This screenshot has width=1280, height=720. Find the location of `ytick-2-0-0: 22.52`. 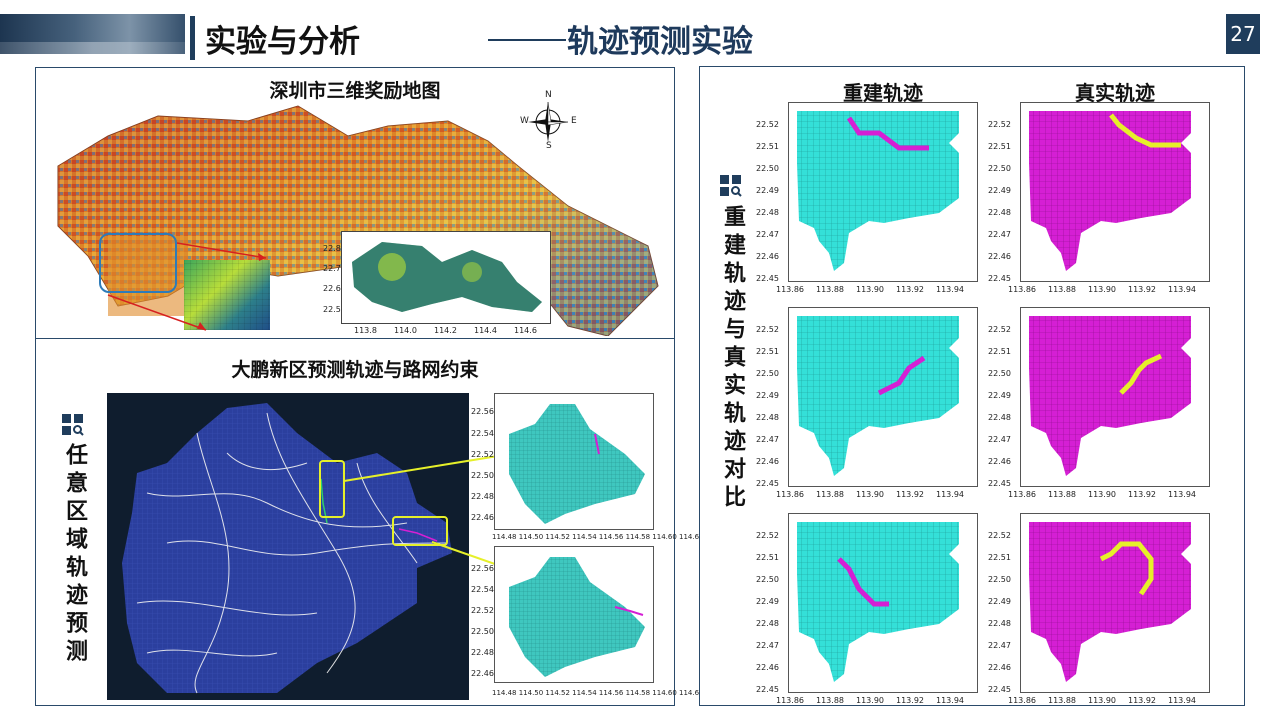

ytick-2-0-0: 22.52 is located at coordinates (767, 535).